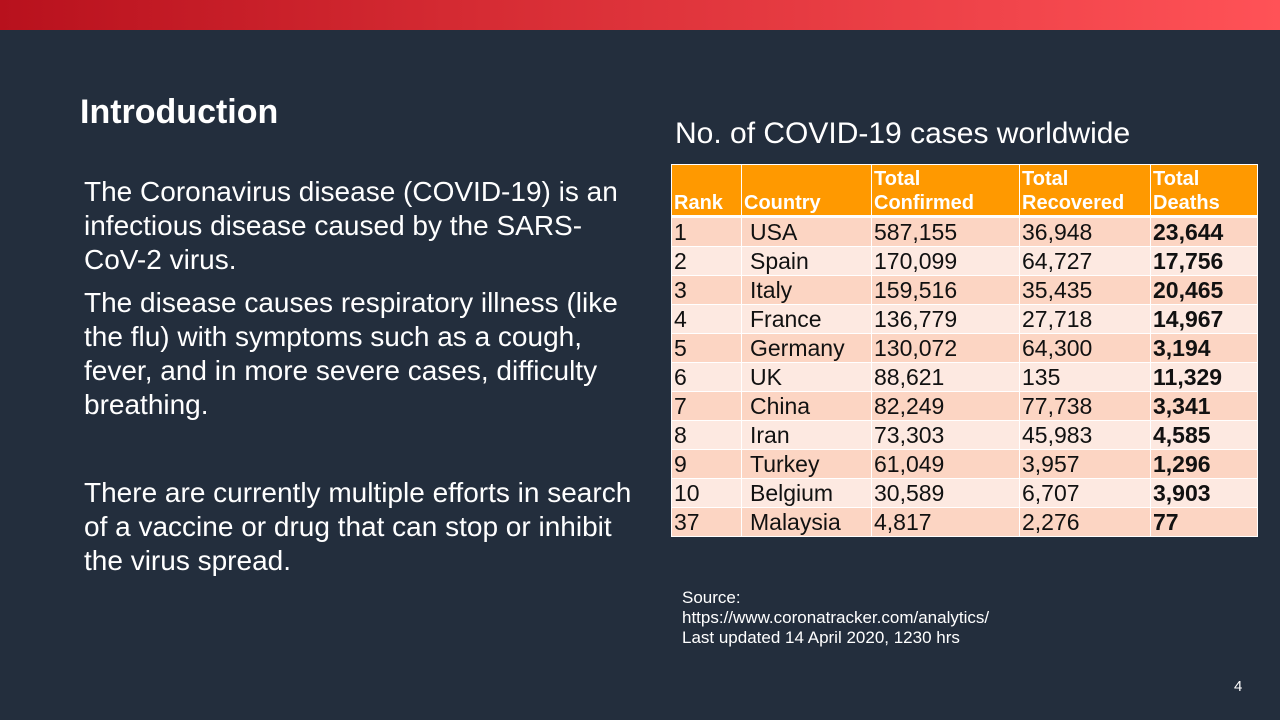 Image resolution: width=1280 pixels, height=720 pixels. What do you see at coordinates (806, 231) in the screenshot?
I see `cell-country: USA` at bounding box center [806, 231].